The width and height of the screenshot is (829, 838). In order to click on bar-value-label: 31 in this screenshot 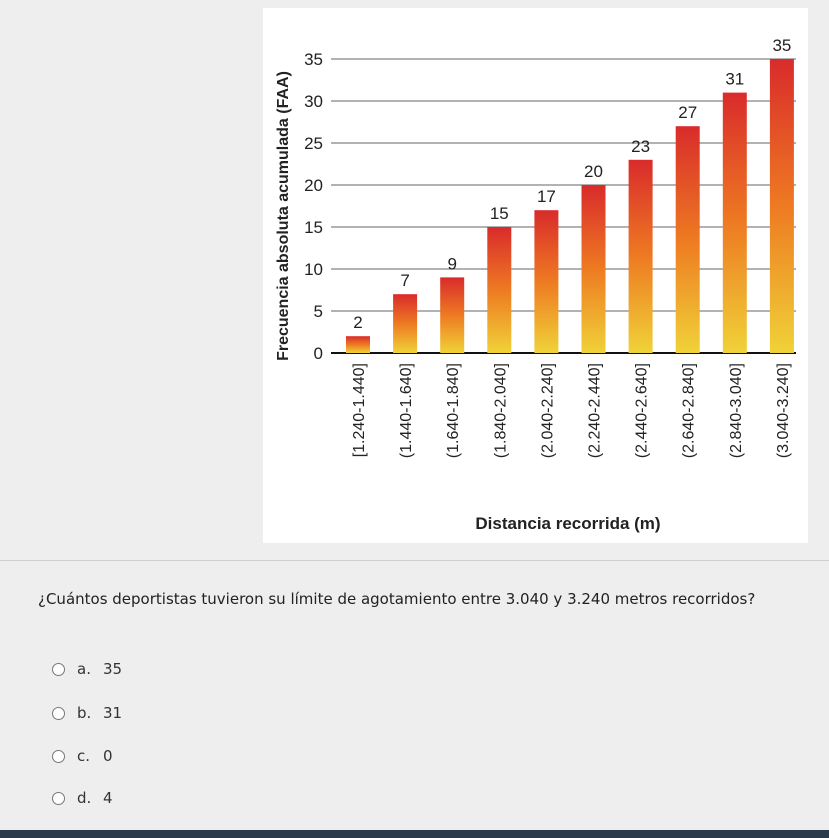, I will do `click(734, 79)`.